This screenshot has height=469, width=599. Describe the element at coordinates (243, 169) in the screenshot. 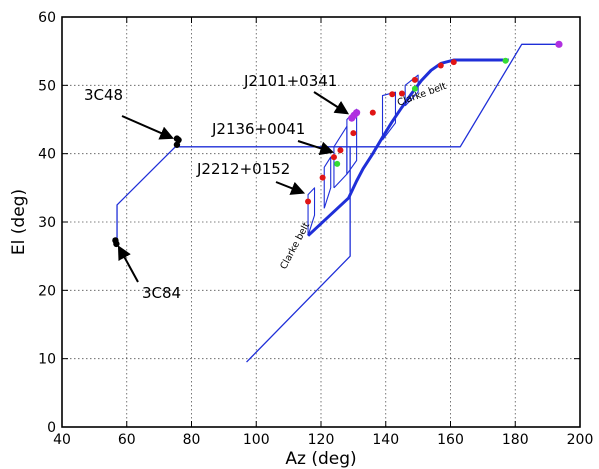

I see `annotation-label: J2212+0152` at that location.